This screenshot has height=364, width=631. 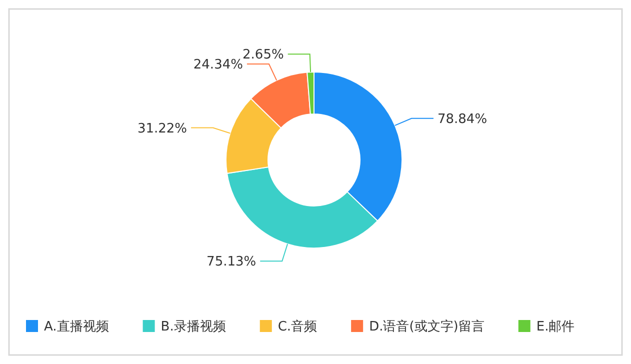 What do you see at coordinates (231, 262) in the screenshot?
I see `data-label: 75.13%` at bounding box center [231, 262].